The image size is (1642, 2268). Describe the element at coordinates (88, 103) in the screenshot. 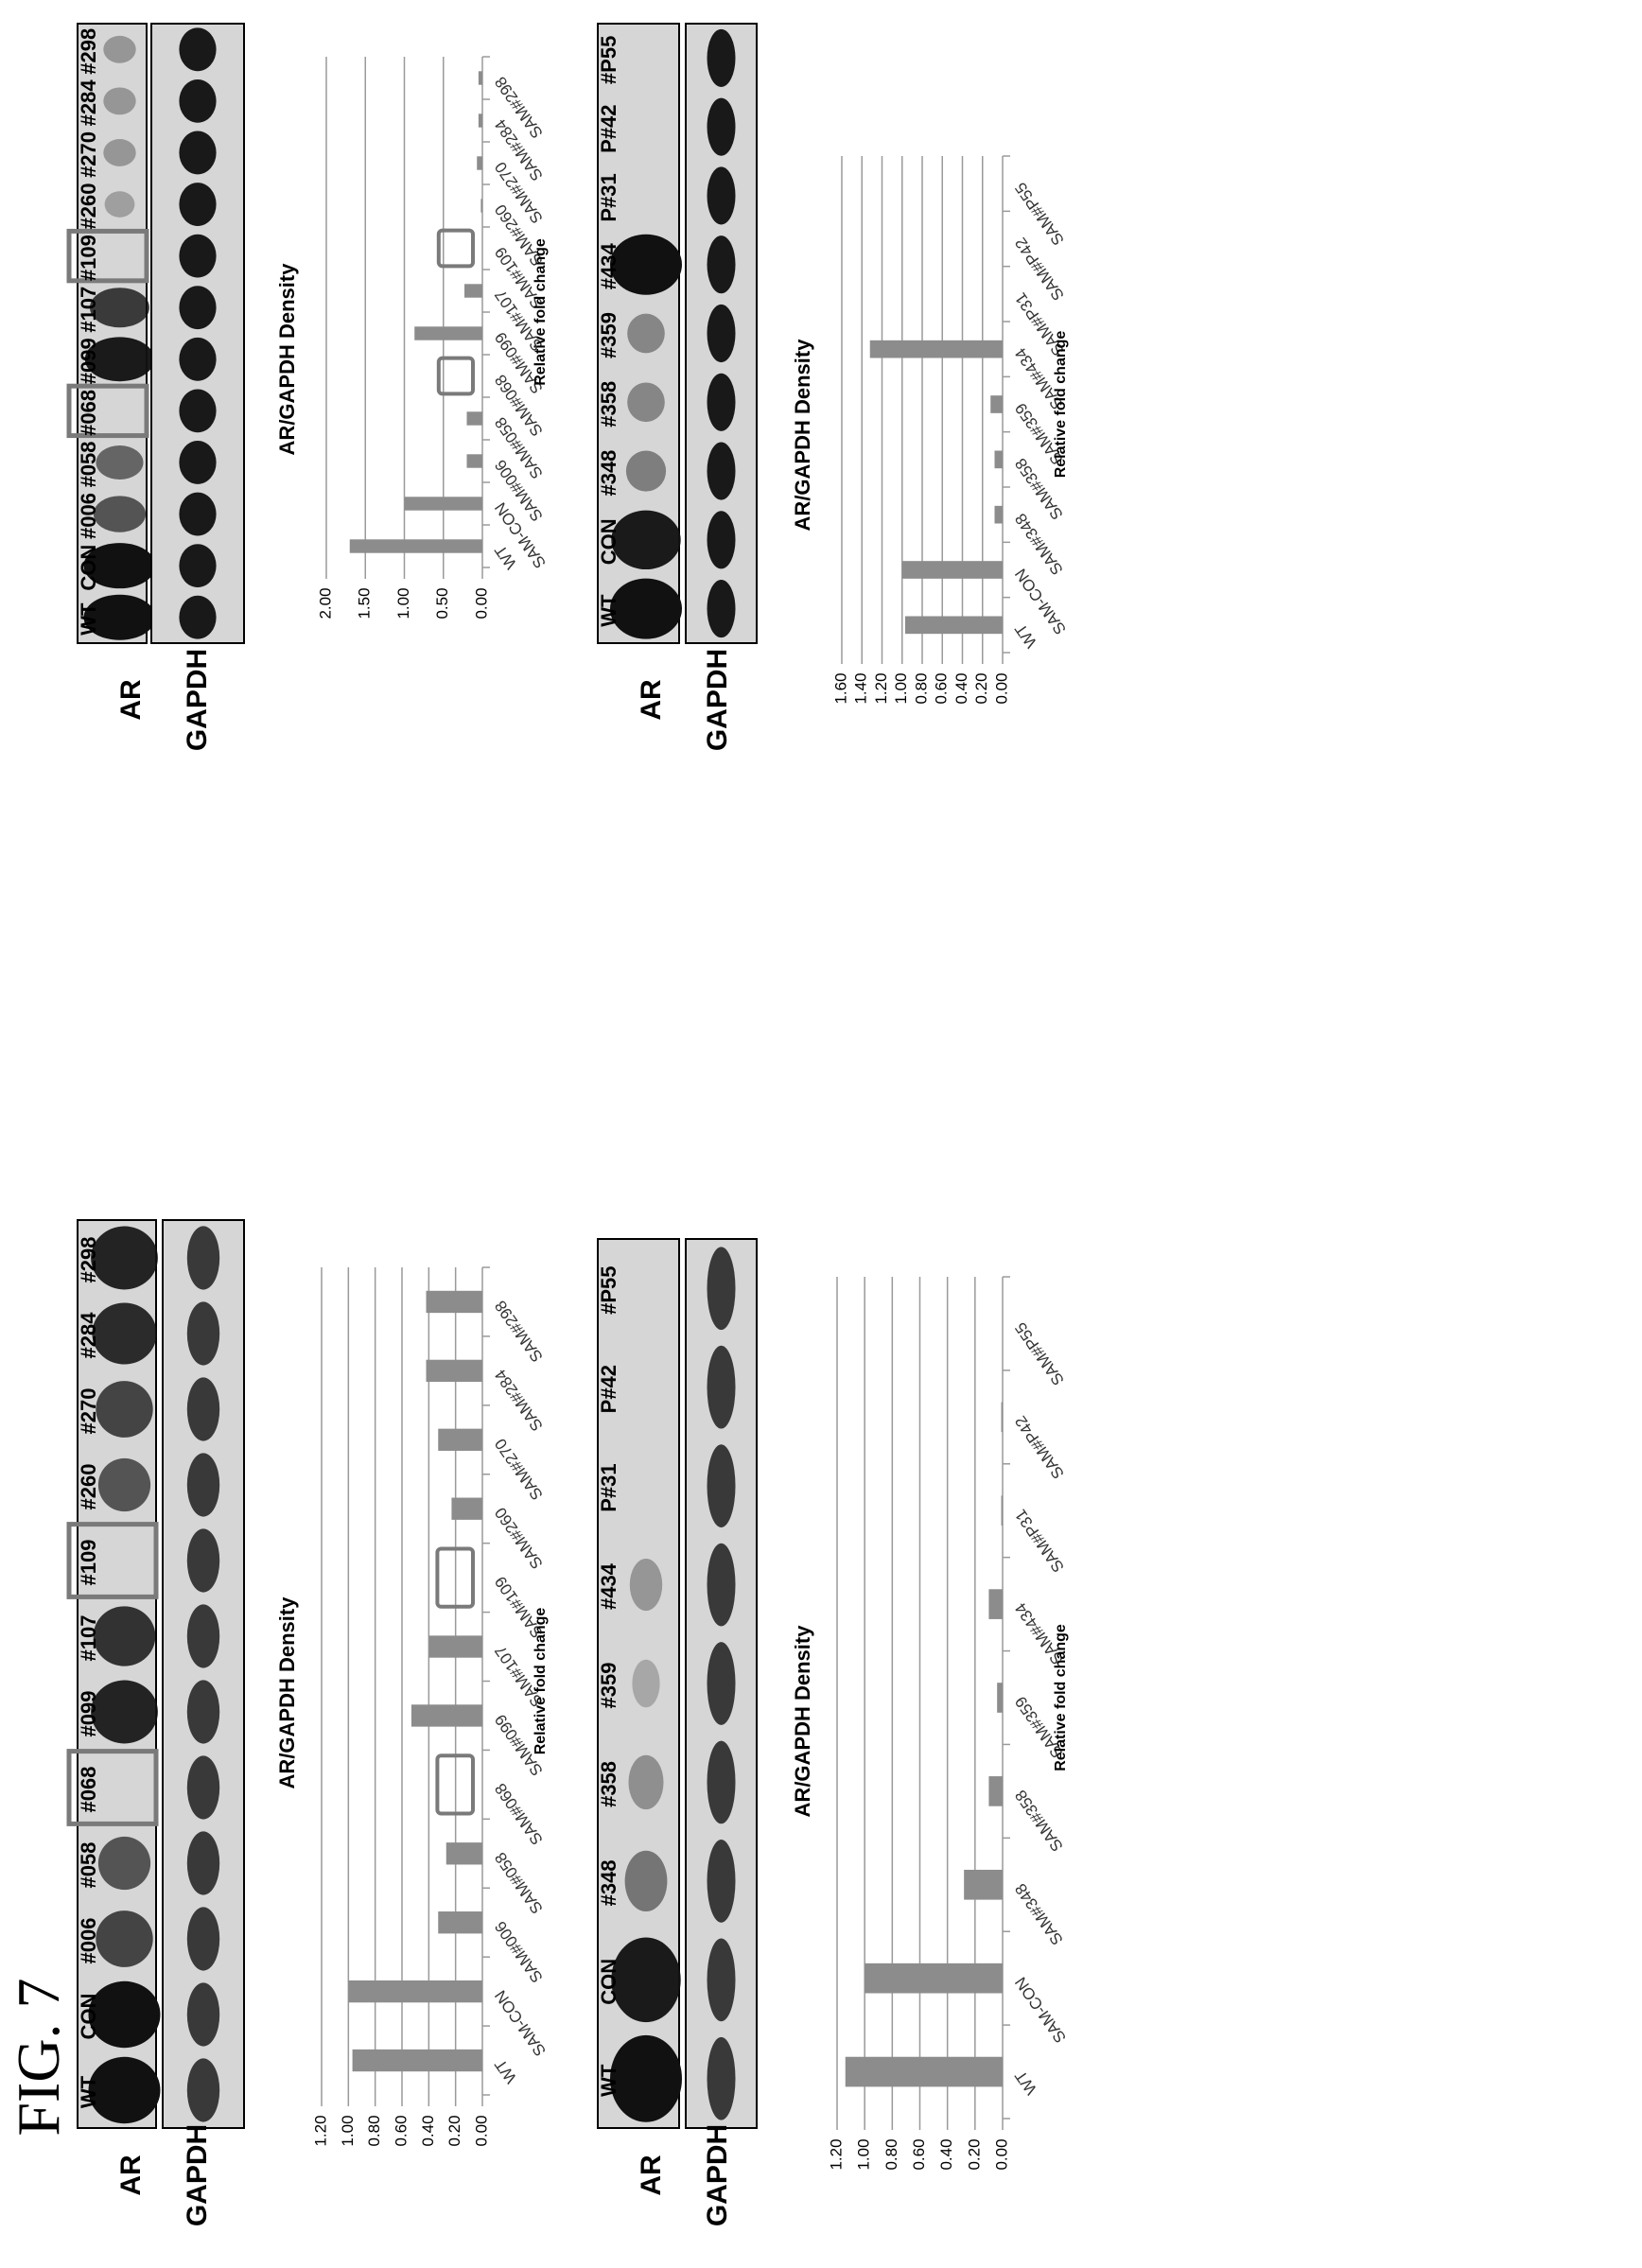

I see `lane-label: #284` at that location.